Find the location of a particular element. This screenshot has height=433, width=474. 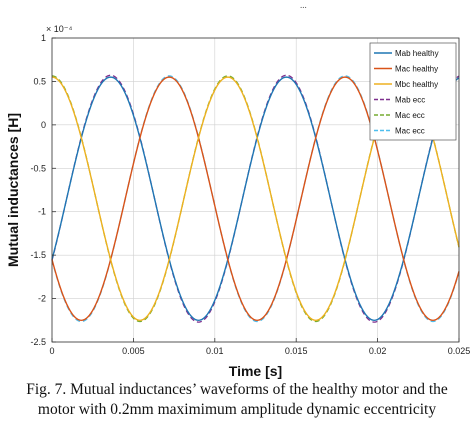

x-tick-label: 0.025 is located at coordinates (459, 351).